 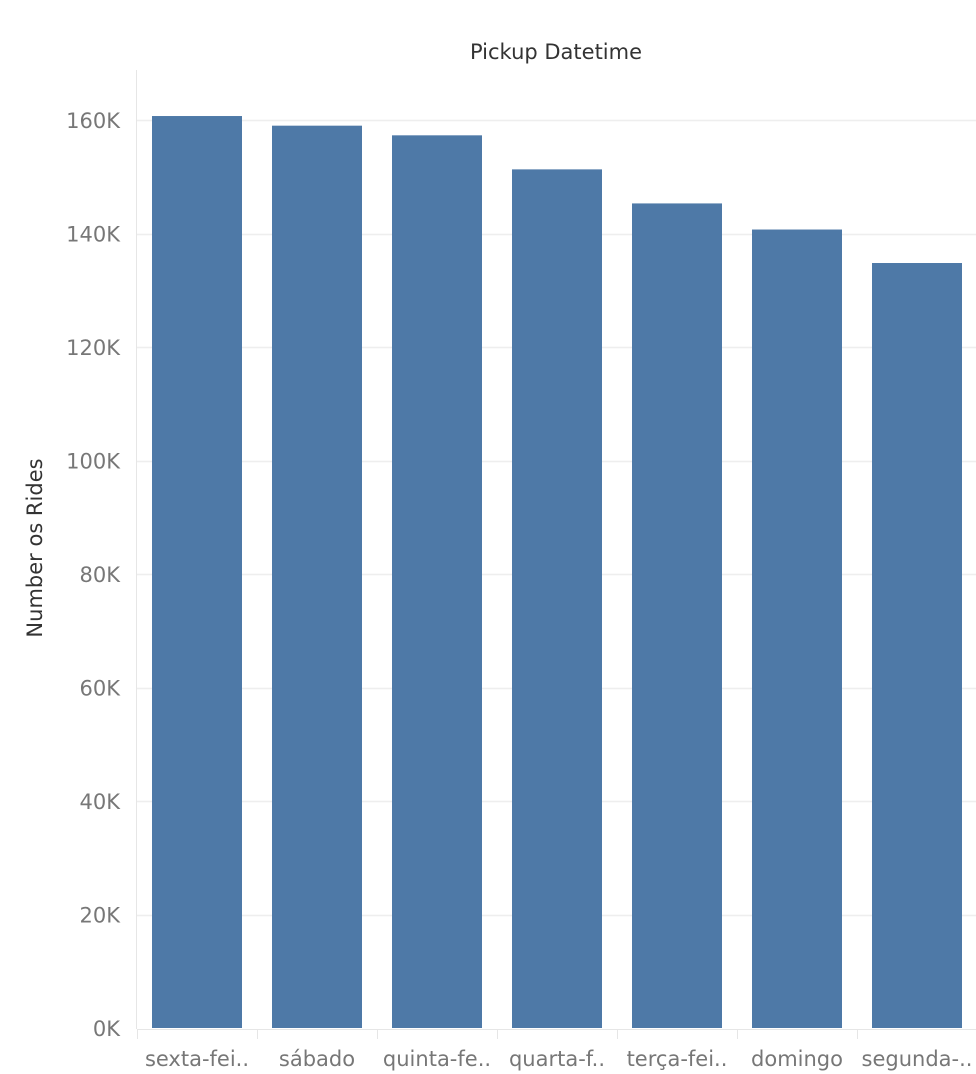 I want to click on y-tick-label: 0K, so click(x=107, y=1029).